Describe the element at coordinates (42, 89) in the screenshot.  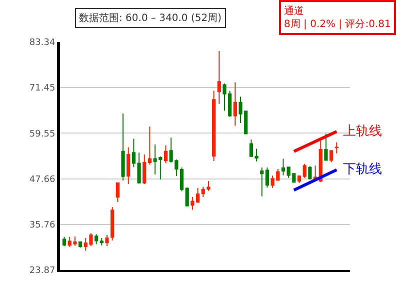
I see `y-tick-label: 71.45` at that location.